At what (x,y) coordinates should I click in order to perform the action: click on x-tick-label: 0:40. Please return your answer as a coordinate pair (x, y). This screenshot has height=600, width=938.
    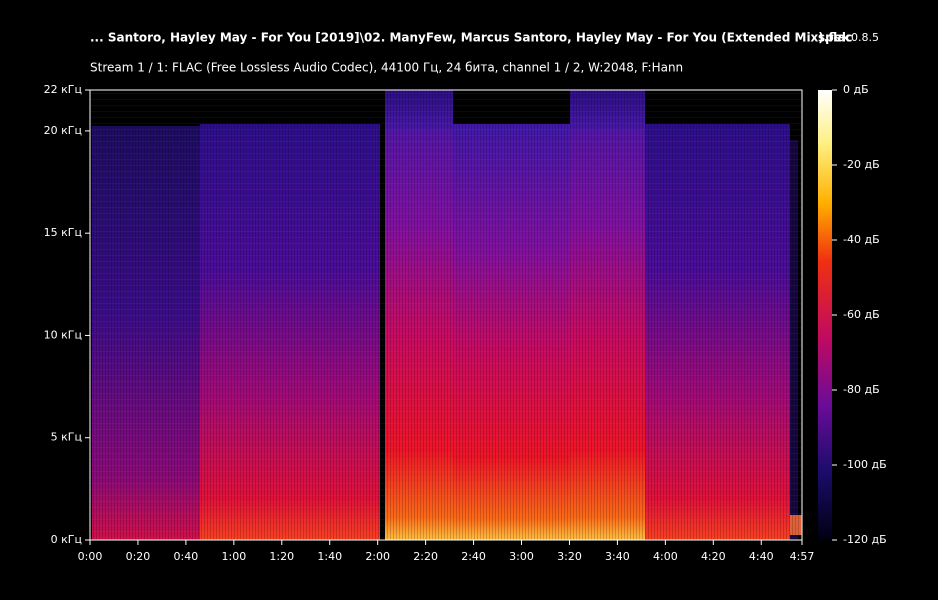
    Looking at the image, I should click on (186, 556).